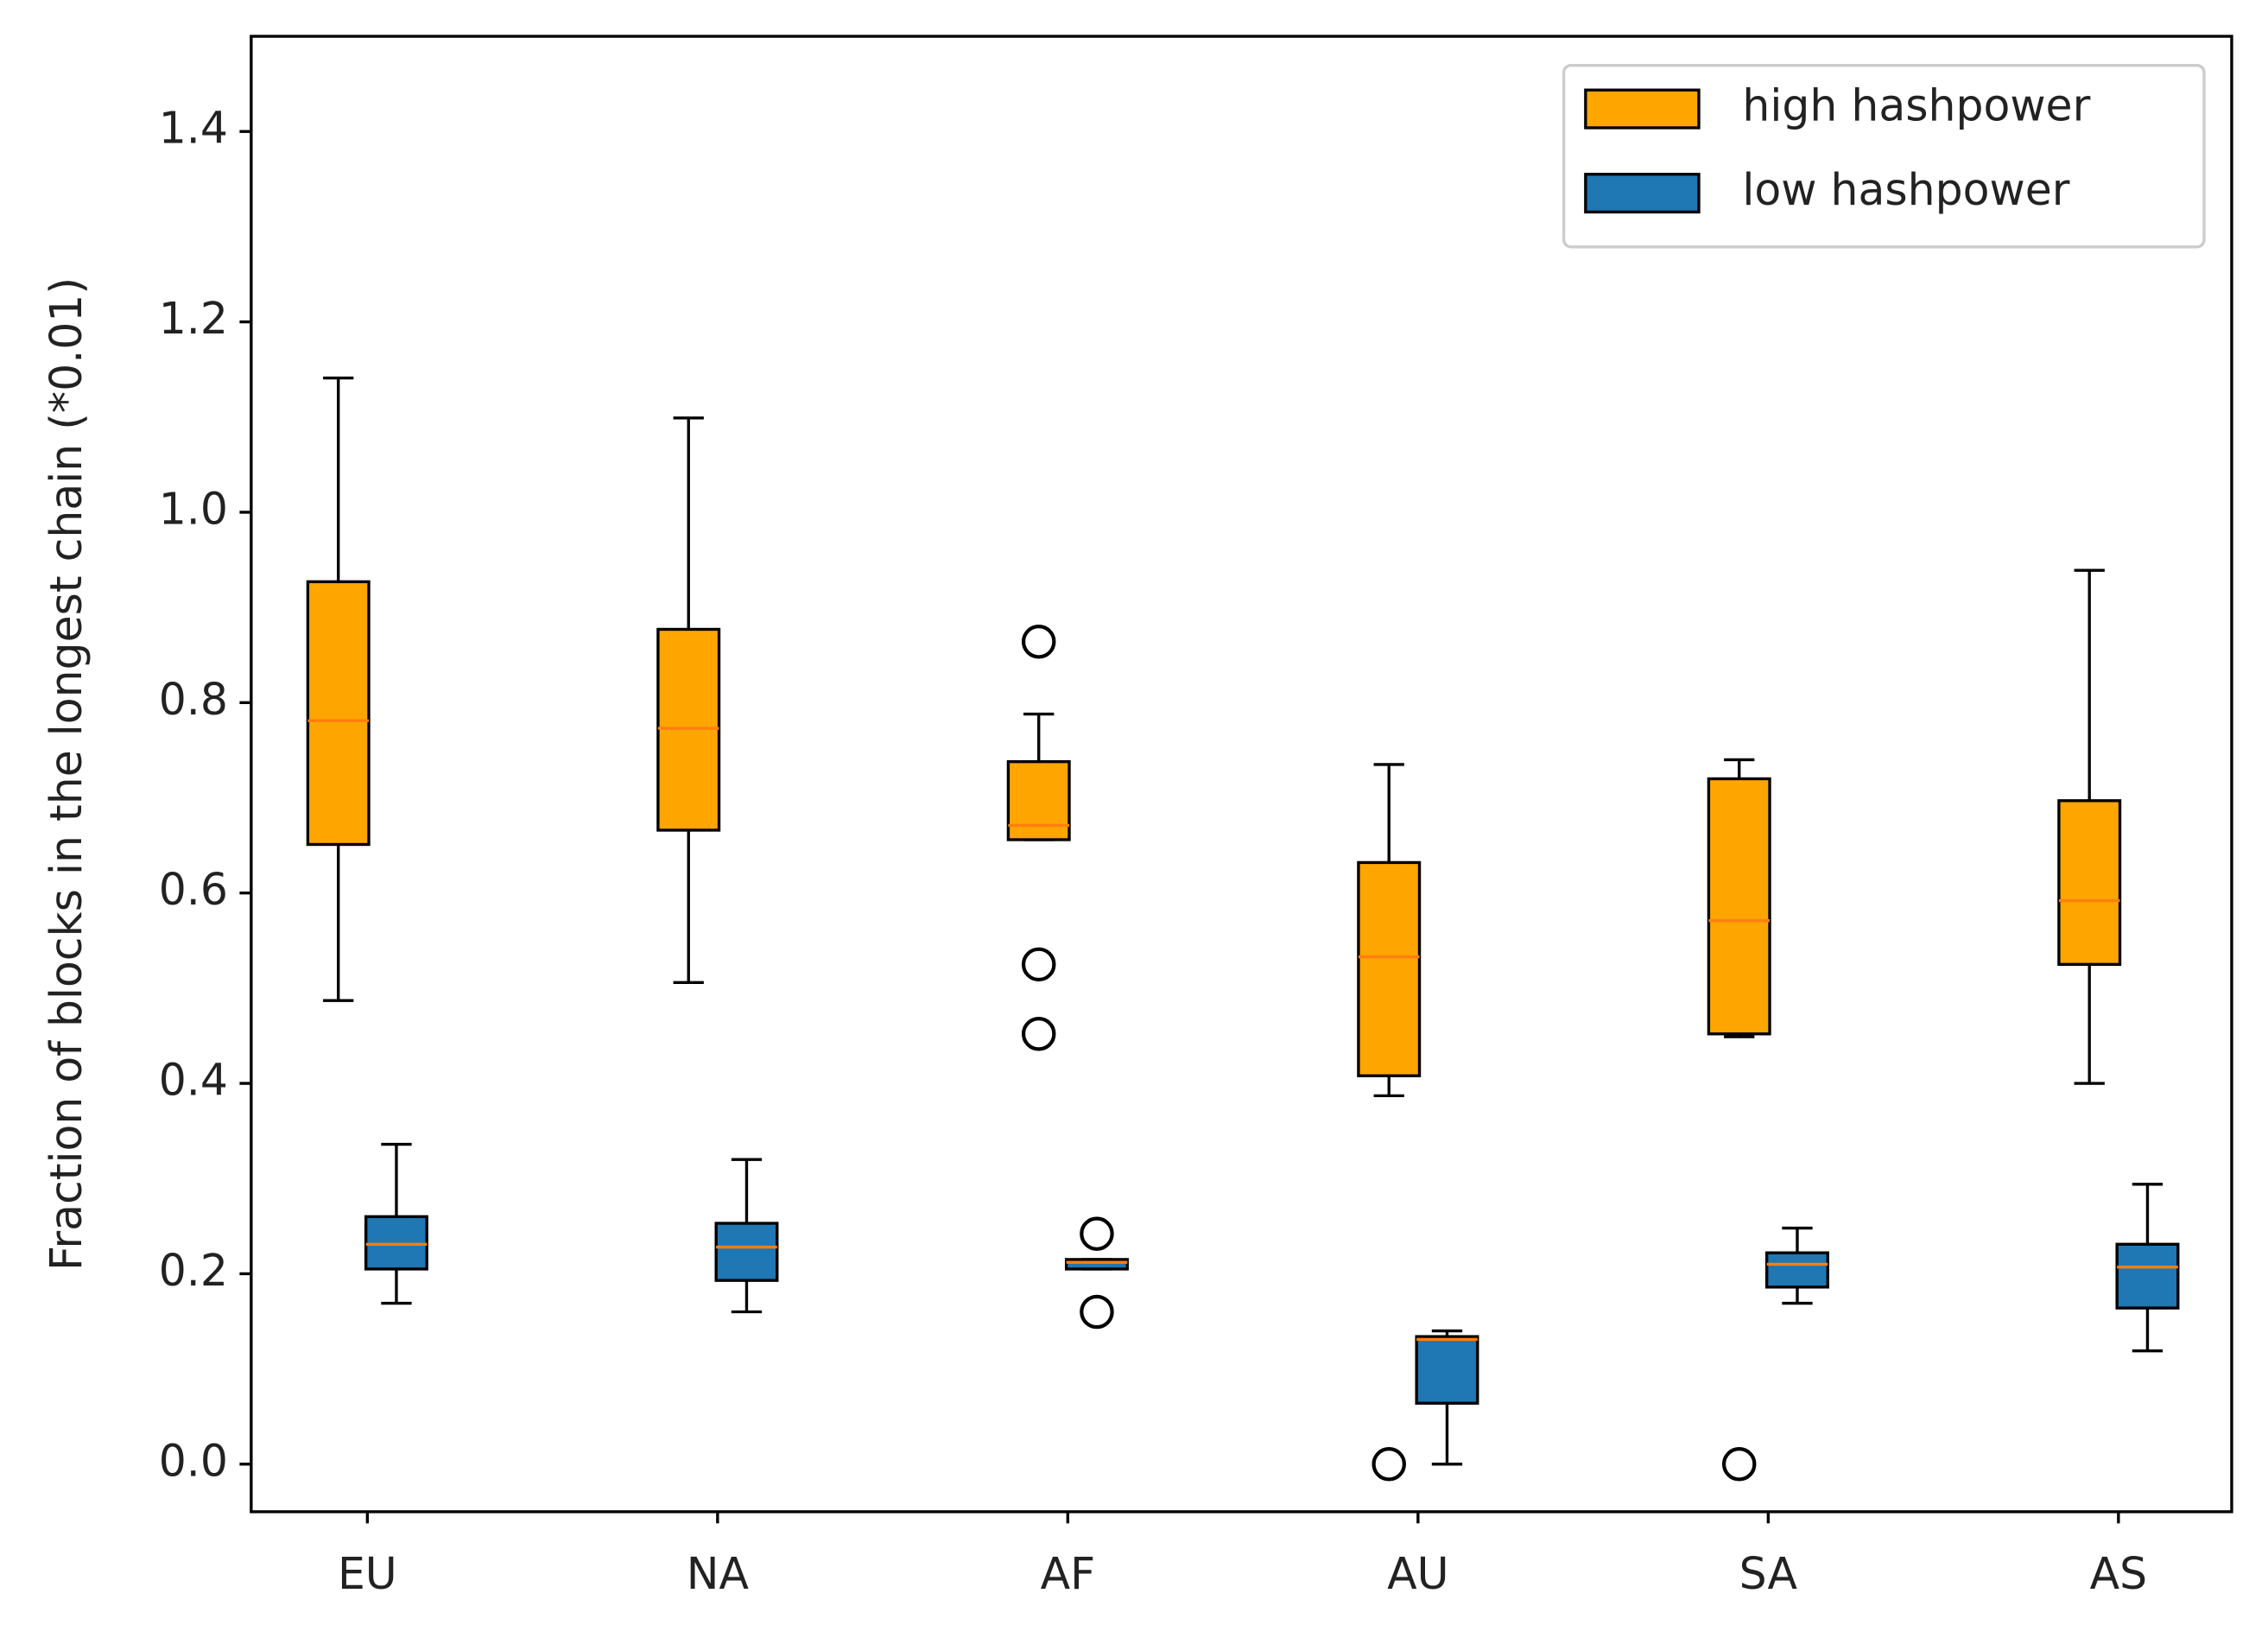 This screenshot has width=2268, height=1625. I want to click on y-tick-label: 0.6, so click(193, 889).